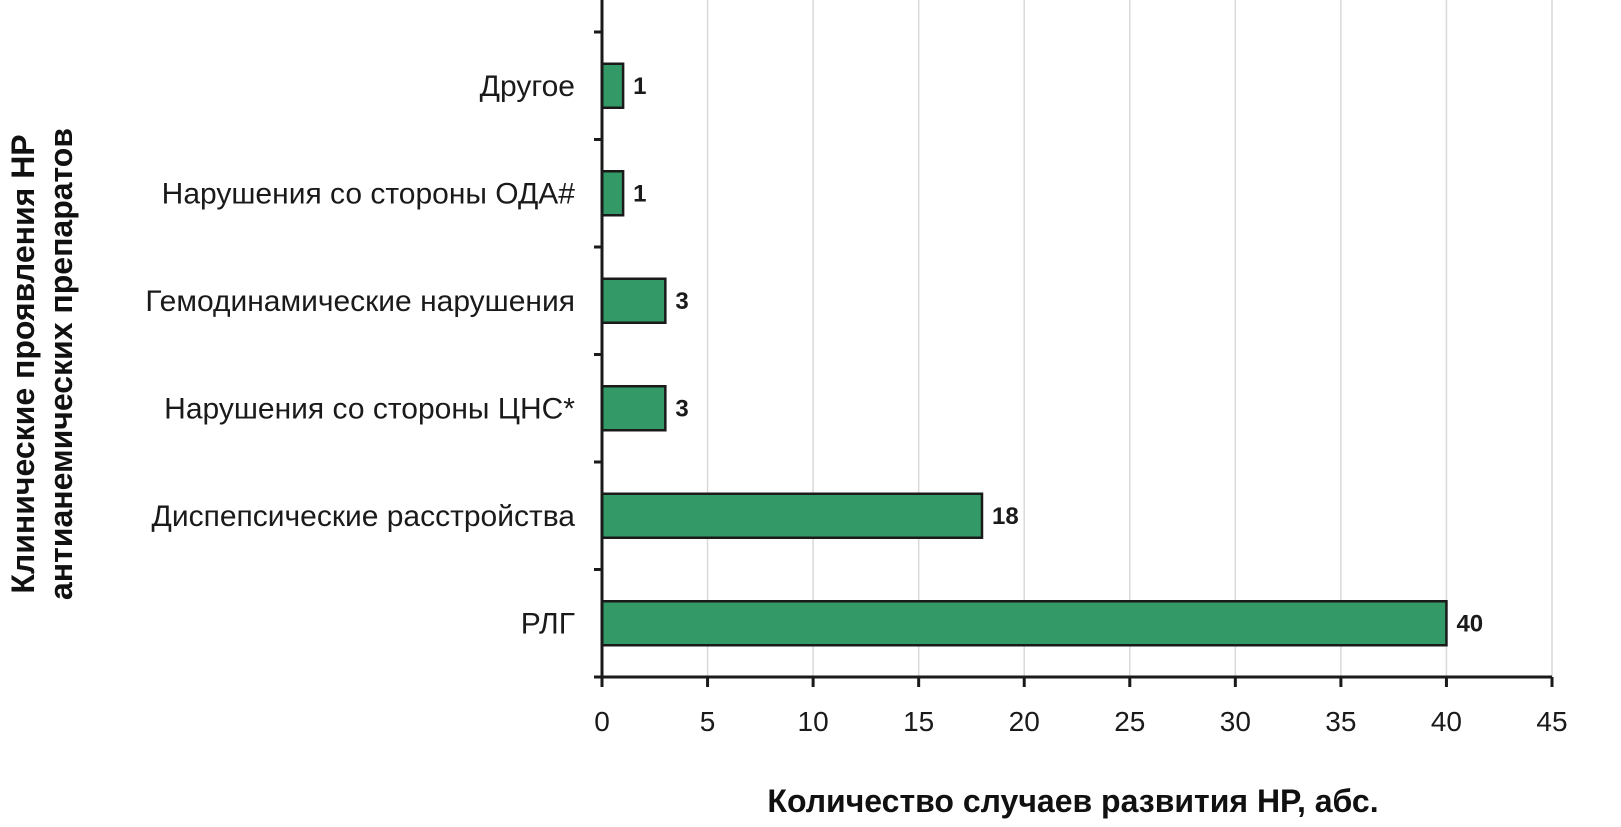  I want to click on value-label-4: 18, so click(1005, 516).